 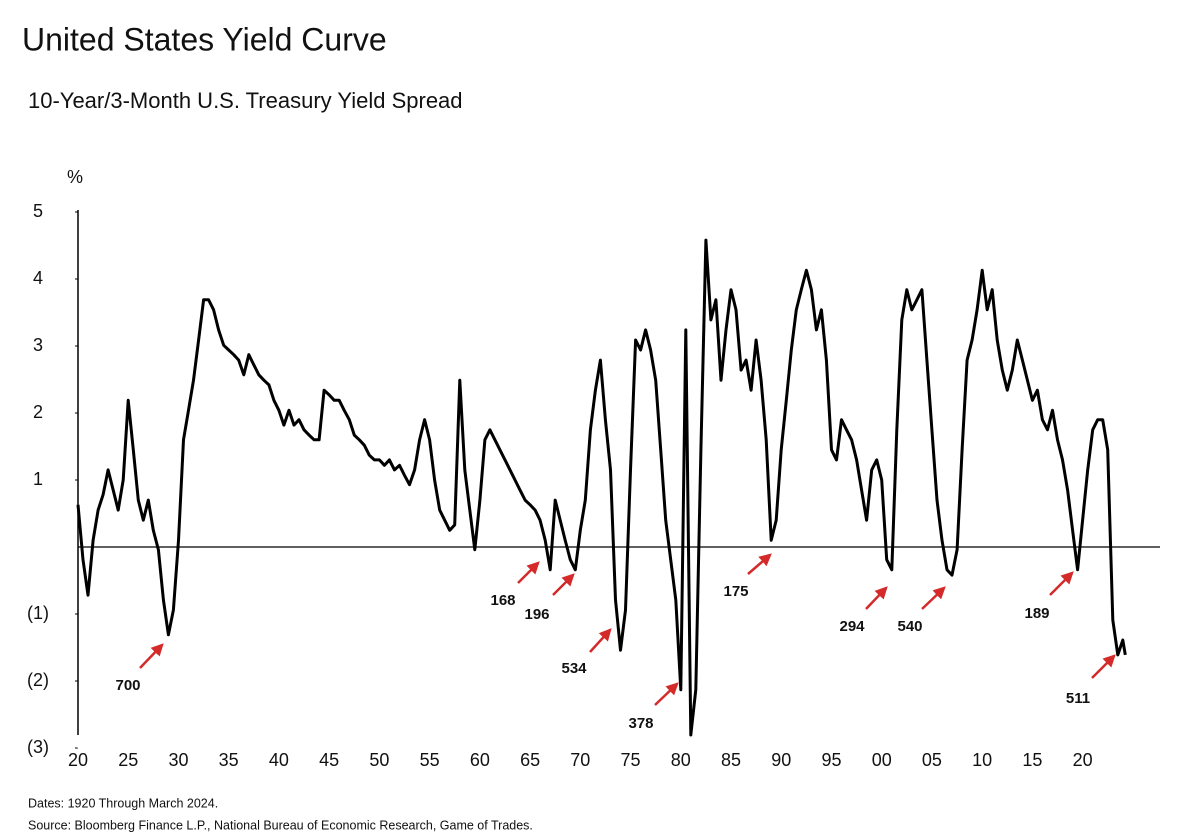 I want to click on annotation-label: 168, so click(x=502, y=600).